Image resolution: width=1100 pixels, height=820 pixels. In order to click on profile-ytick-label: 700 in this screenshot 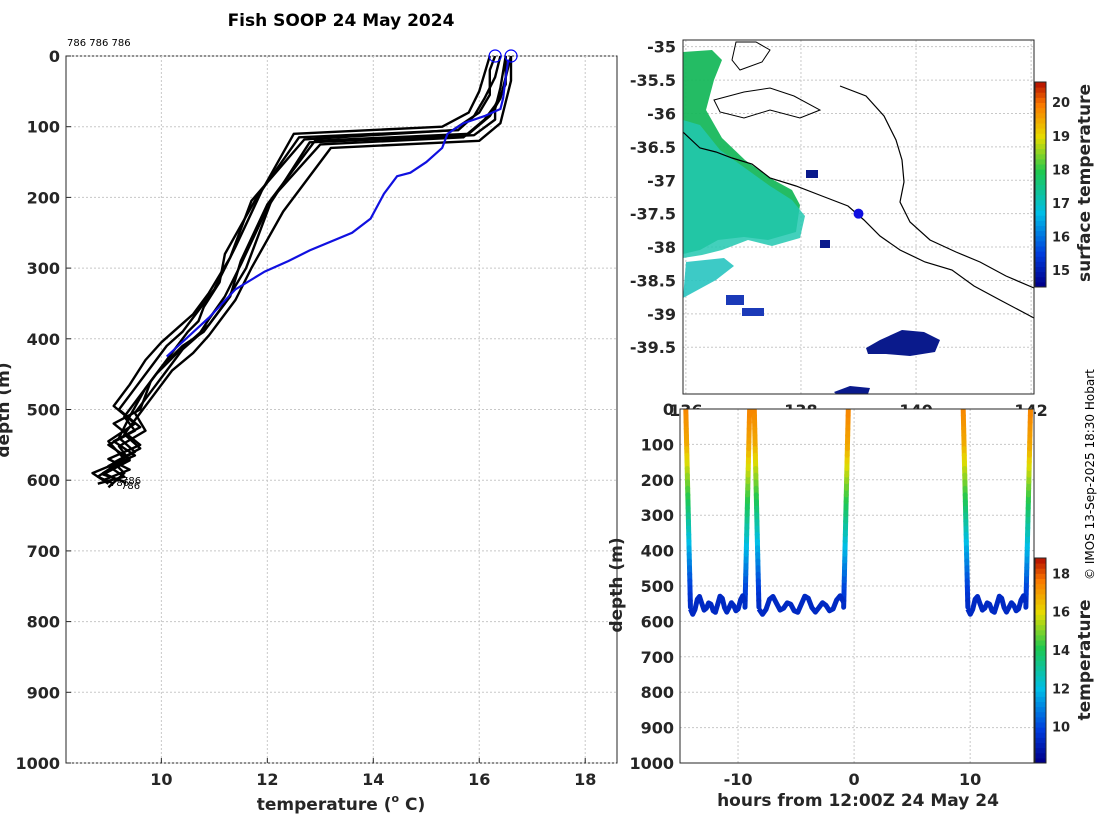, I will do `click(43, 551)`.